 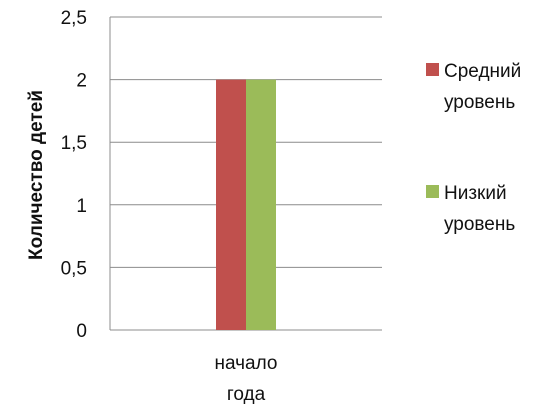 What do you see at coordinates (246, 379) in the screenshot?
I see `category-labels: начало года` at bounding box center [246, 379].